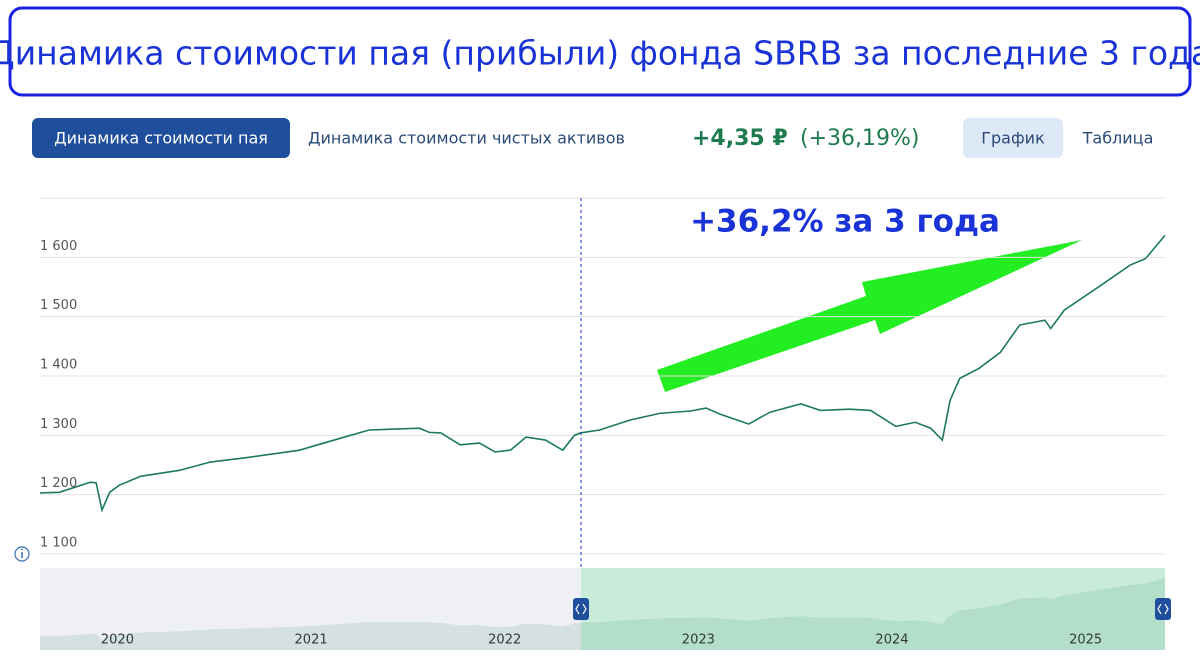 The height and width of the screenshot is (668, 1200). I want to click on view-tab-label: График, so click(1013, 138).